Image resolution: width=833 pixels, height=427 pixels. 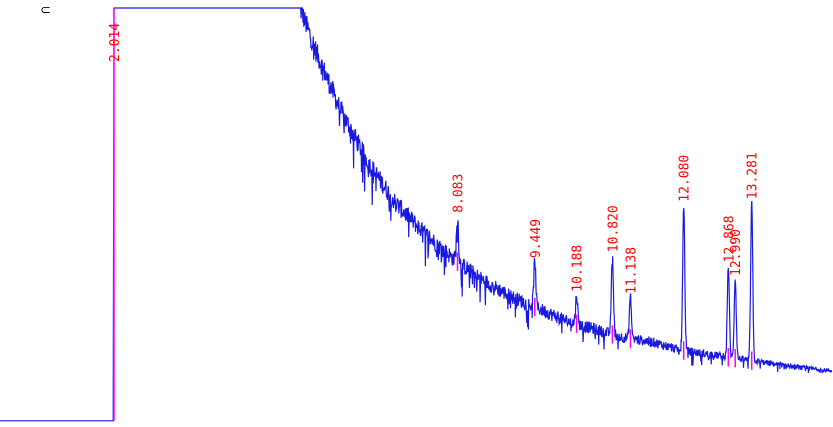 I want to click on peak-label-1: 8.083, so click(x=459, y=193).